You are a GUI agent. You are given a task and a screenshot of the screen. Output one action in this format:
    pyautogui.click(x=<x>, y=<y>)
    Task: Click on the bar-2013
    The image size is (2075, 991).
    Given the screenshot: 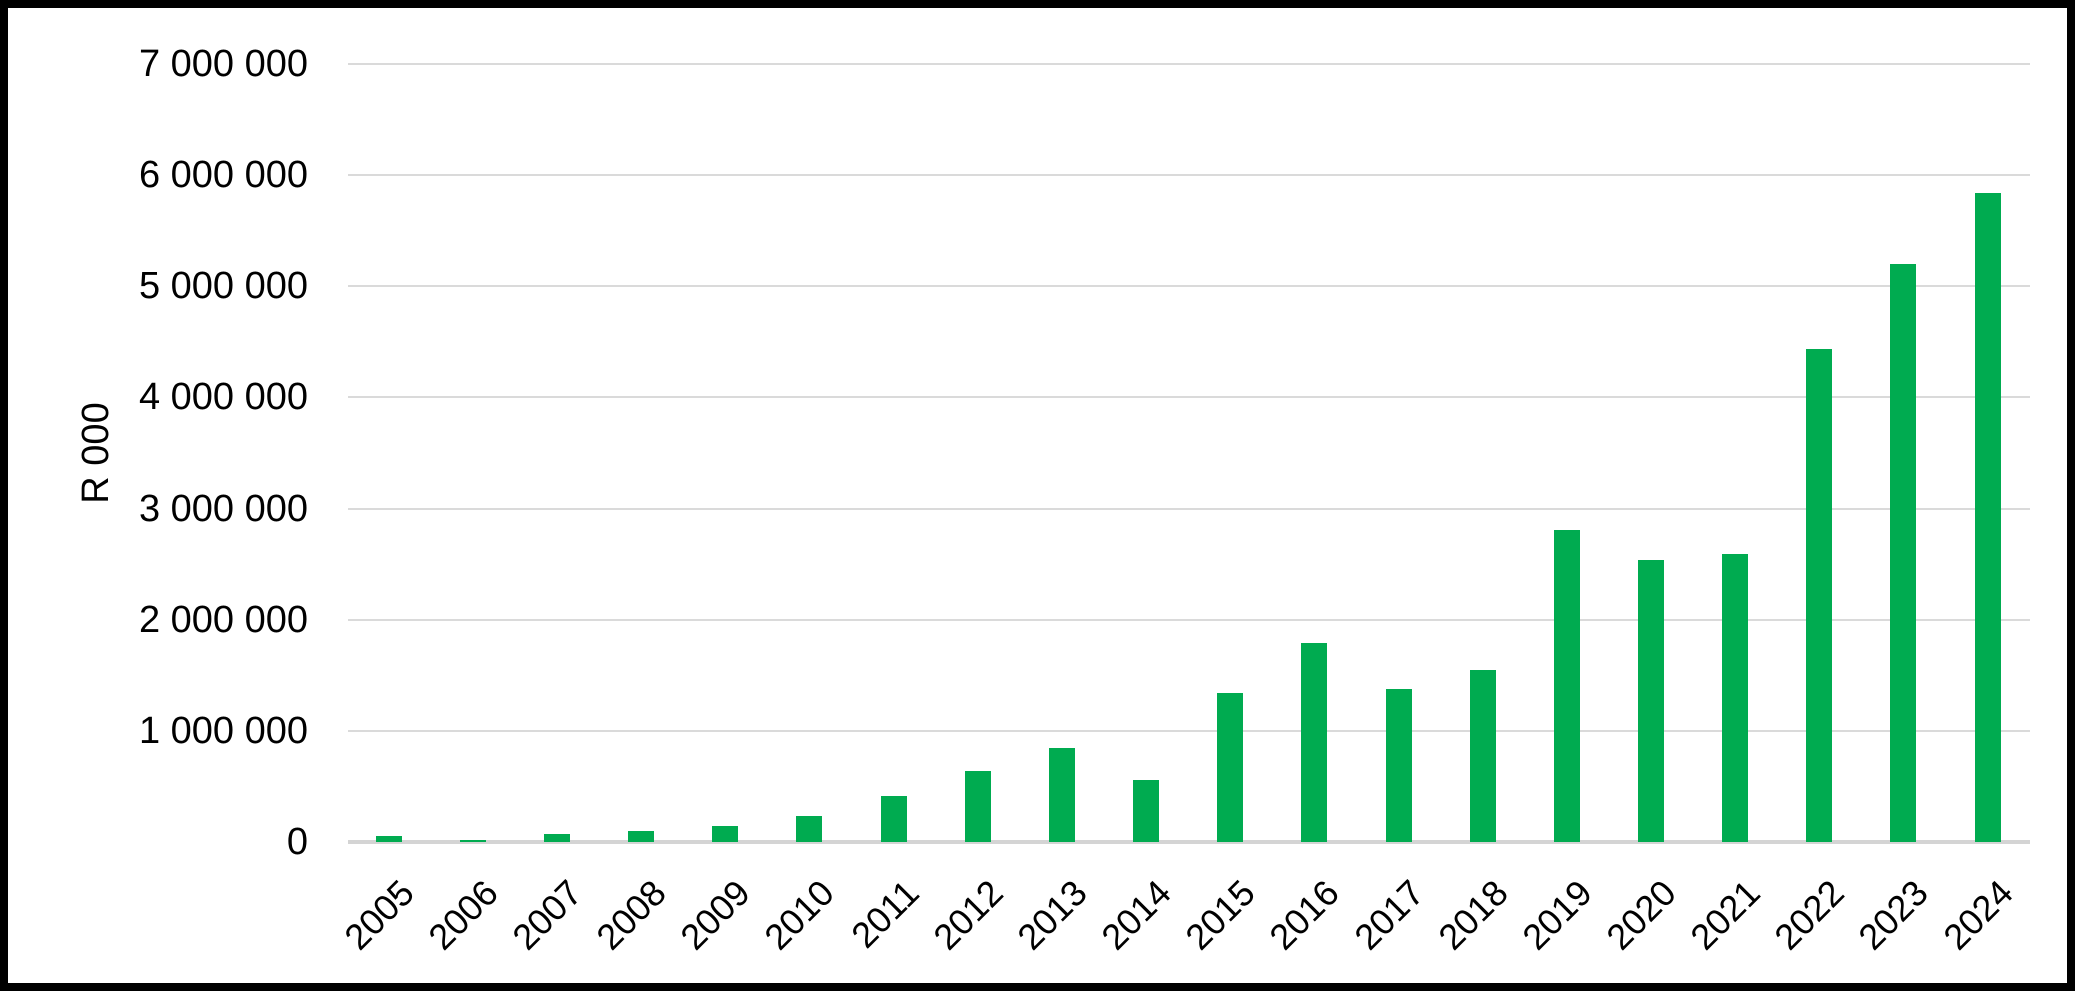 What is the action you would take?
    pyautogui.click(x=1062, y=795)
    